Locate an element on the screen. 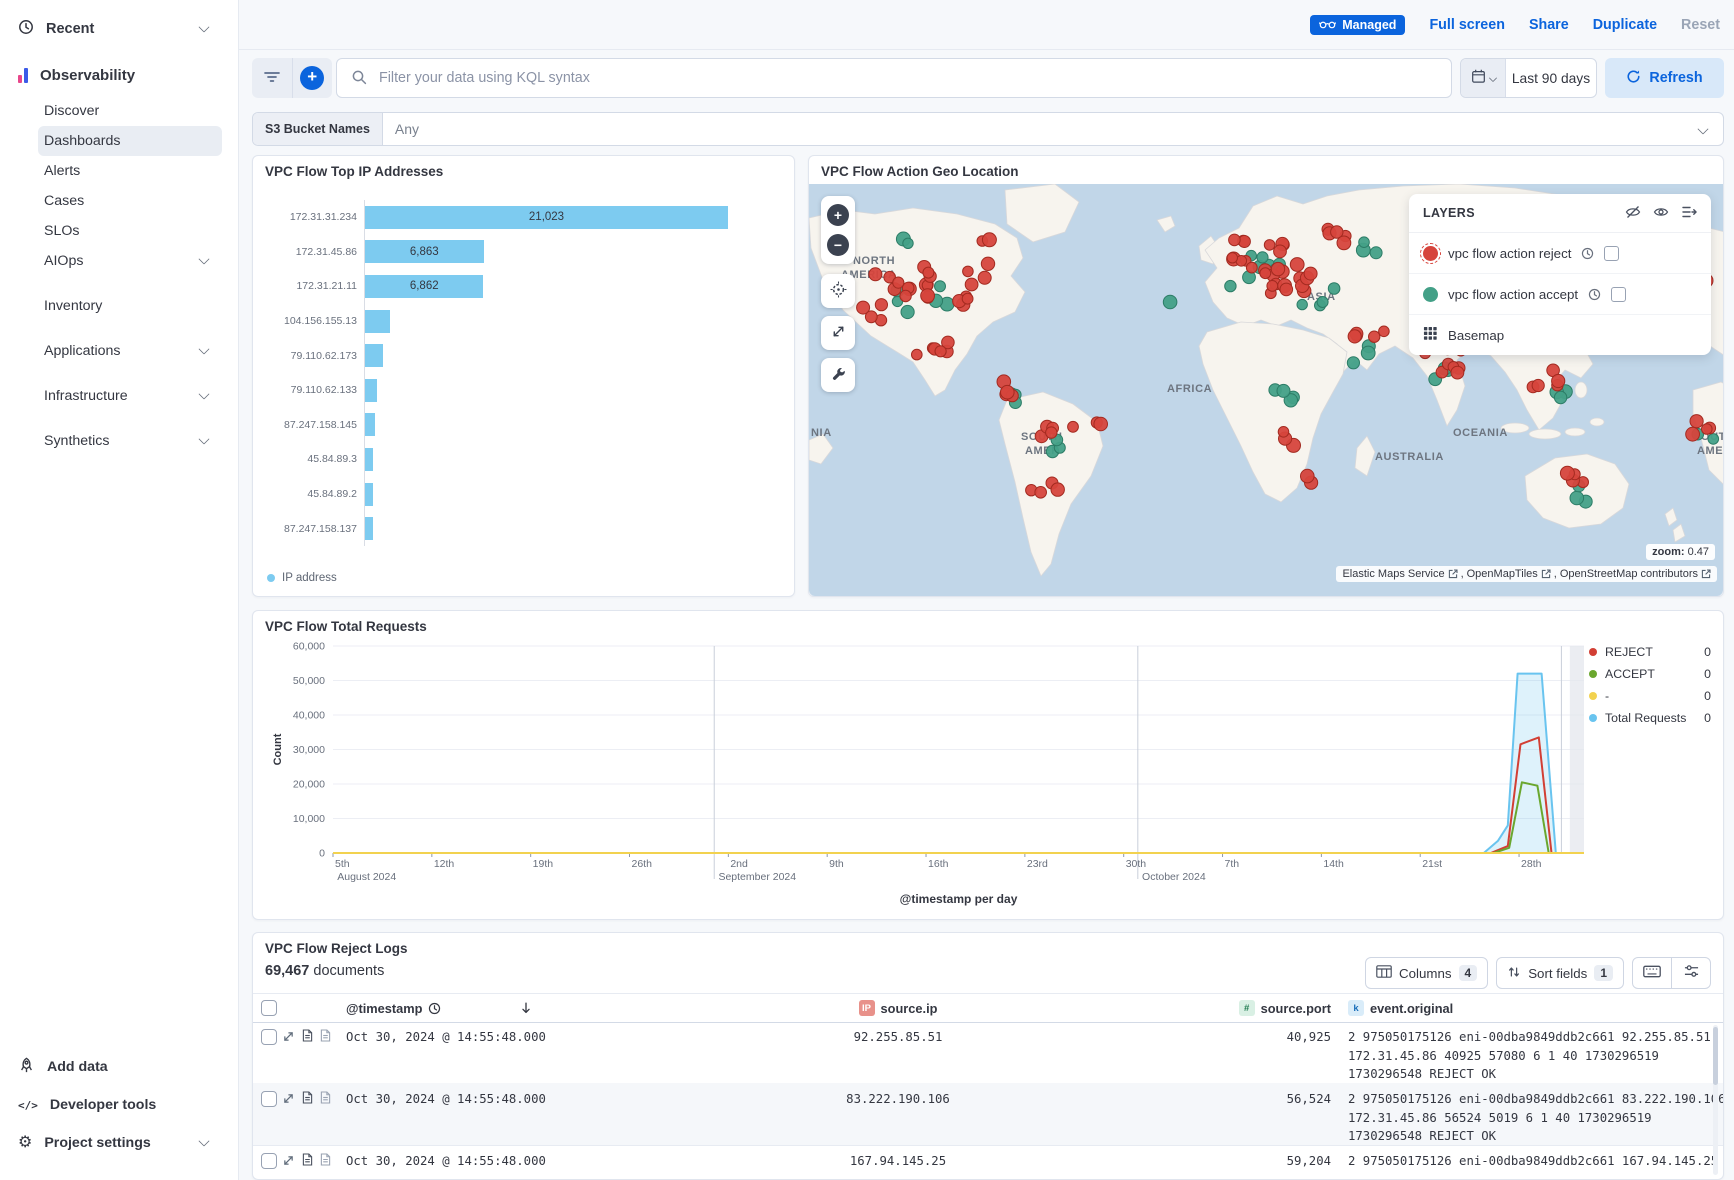 The image size is (1734, 1180). sidebar-item-add-data: Add data is located at coordinates (119, 1067).